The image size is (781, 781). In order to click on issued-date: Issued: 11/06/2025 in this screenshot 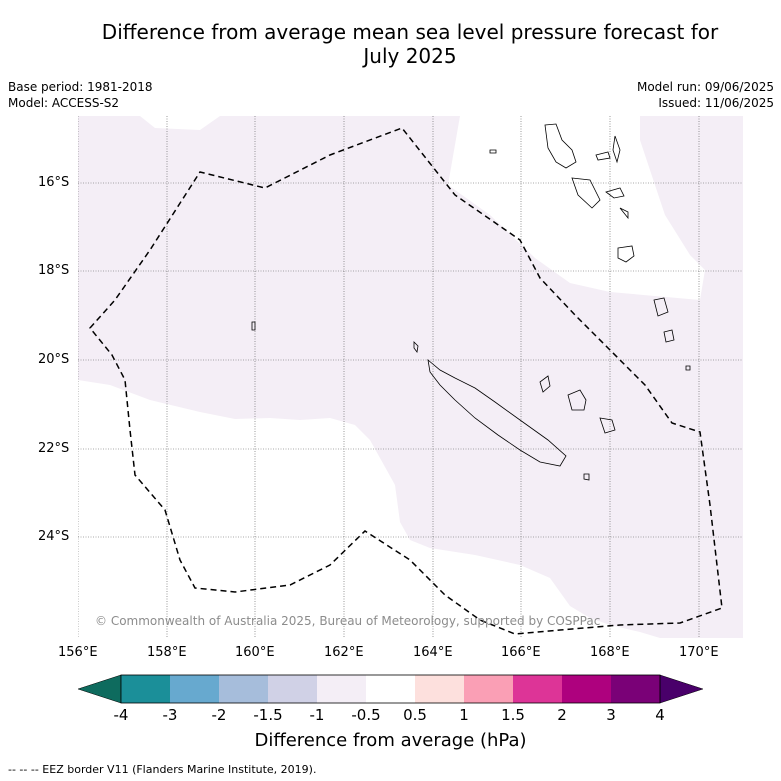, I will do `click(716, 103)`.